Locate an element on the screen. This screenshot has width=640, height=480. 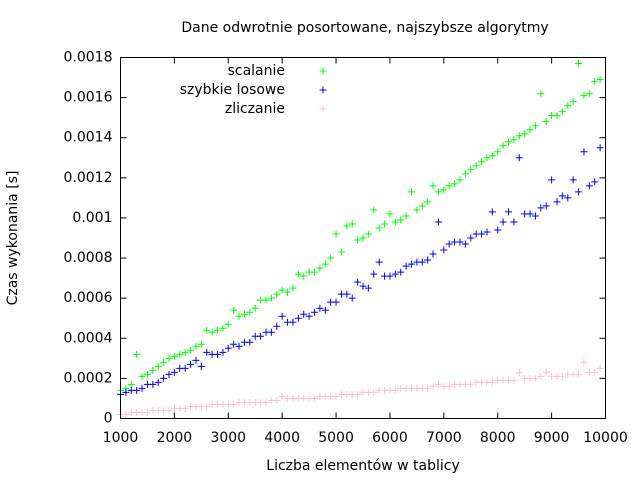
y-tick-label: 0.0004 is located at coordinates (88, 338).